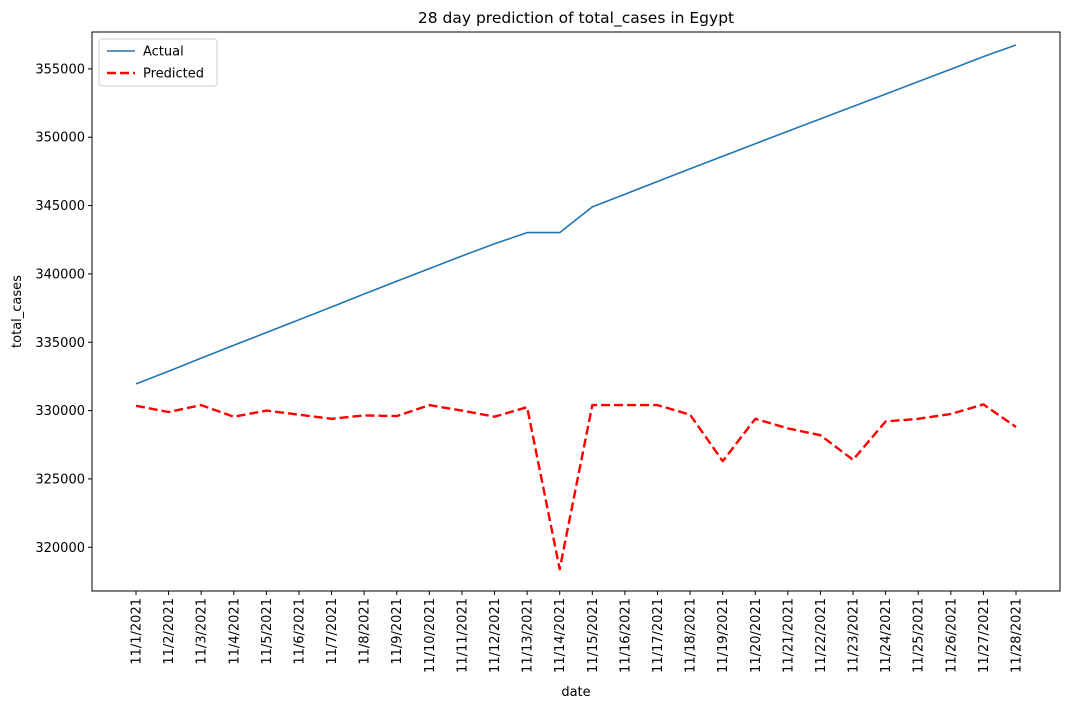  I want to click on x-tick-label: 11/24/2021, so click(886, 635).